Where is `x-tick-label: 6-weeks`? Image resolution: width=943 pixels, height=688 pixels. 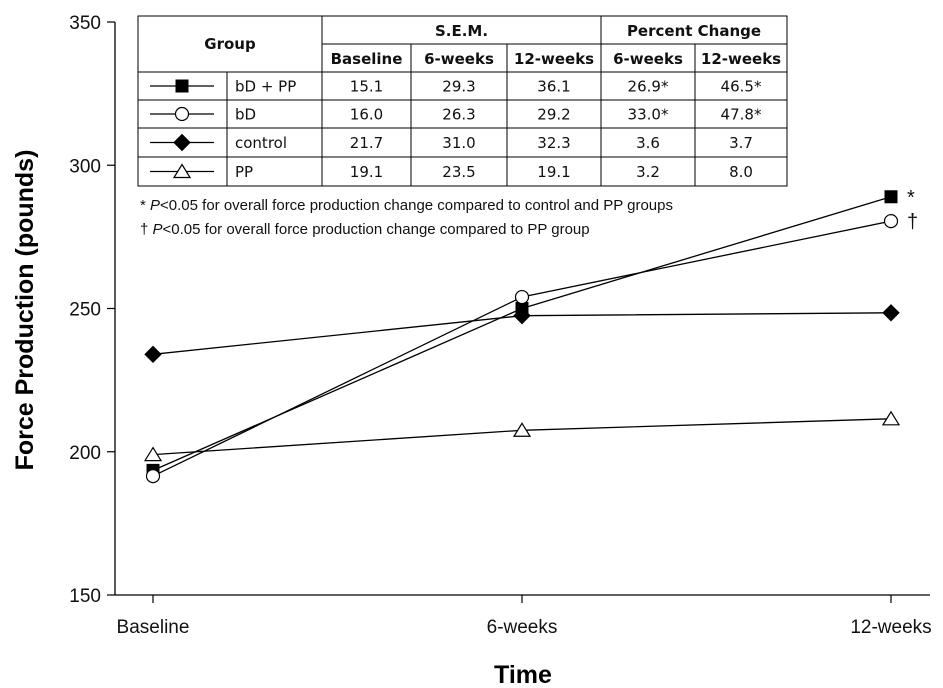
x-tick-label: 6-weeks is located at coordinates (522, 627).